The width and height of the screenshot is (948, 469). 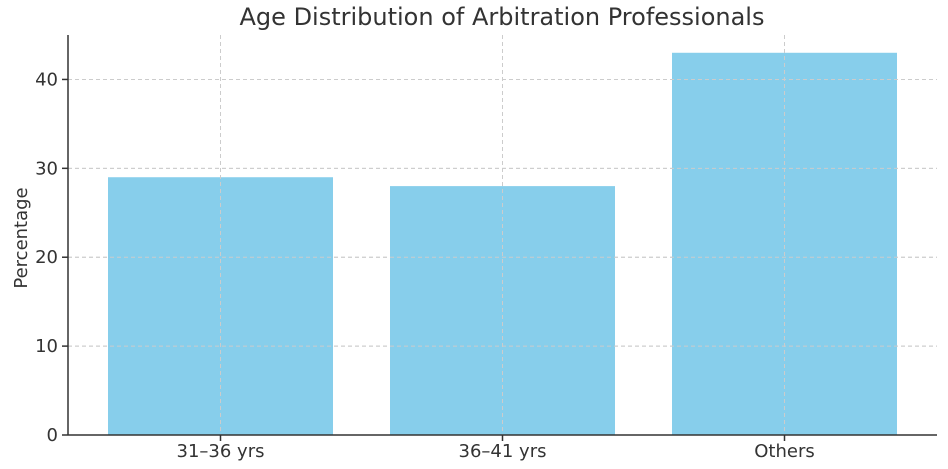 I want to click on x-tick-label: 36–41 yrs, so click(x=503, y=451).